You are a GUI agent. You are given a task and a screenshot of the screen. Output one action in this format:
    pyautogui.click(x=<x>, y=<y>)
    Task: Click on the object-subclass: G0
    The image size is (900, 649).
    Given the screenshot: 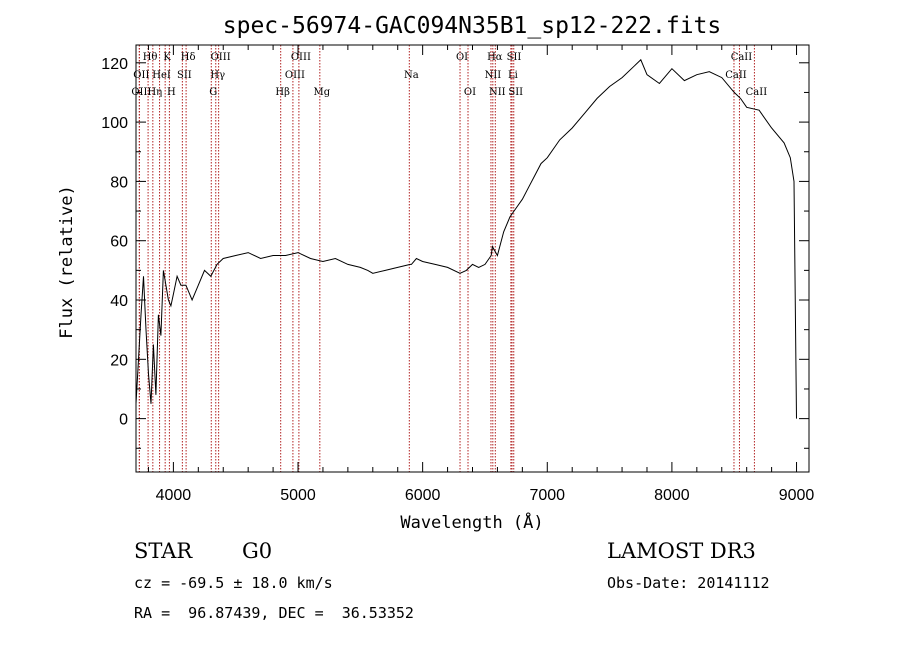 What is the action you would take?
    pyautogui.click(x=257, y=551)
    